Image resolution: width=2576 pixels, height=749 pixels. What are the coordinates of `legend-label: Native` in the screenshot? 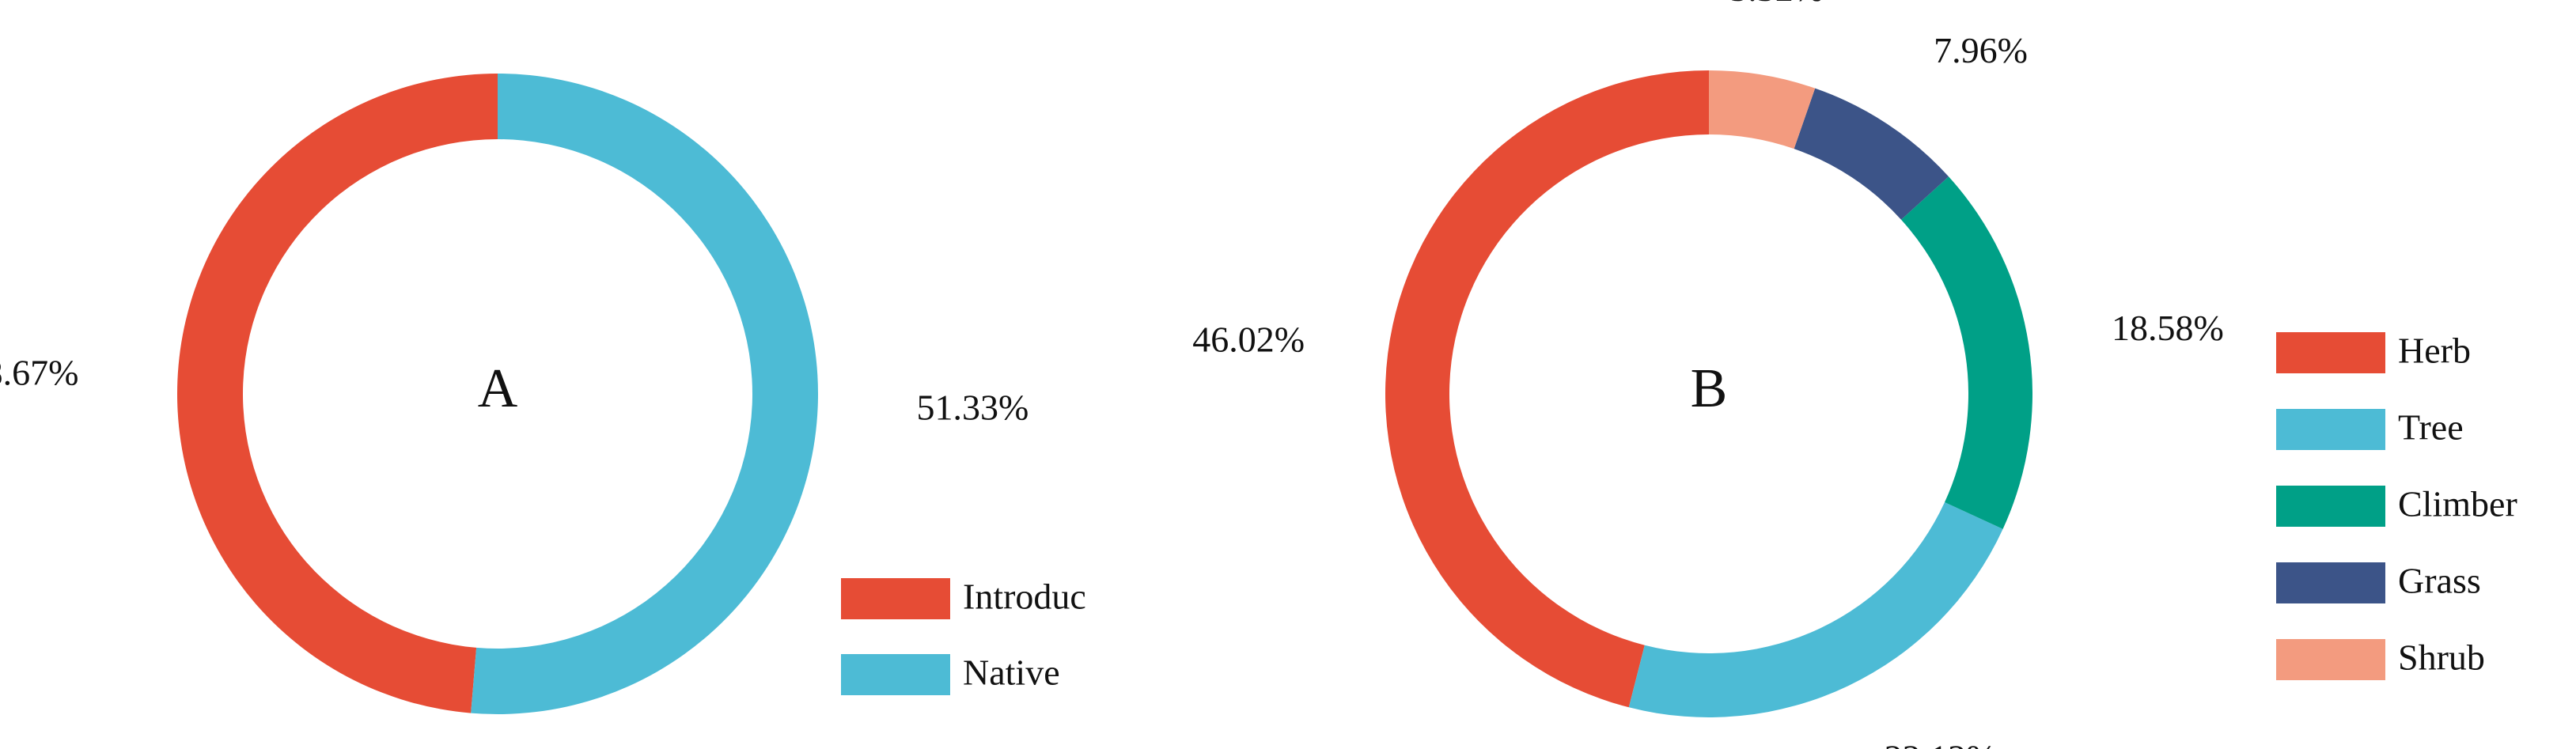 It's located at (1012, 673).